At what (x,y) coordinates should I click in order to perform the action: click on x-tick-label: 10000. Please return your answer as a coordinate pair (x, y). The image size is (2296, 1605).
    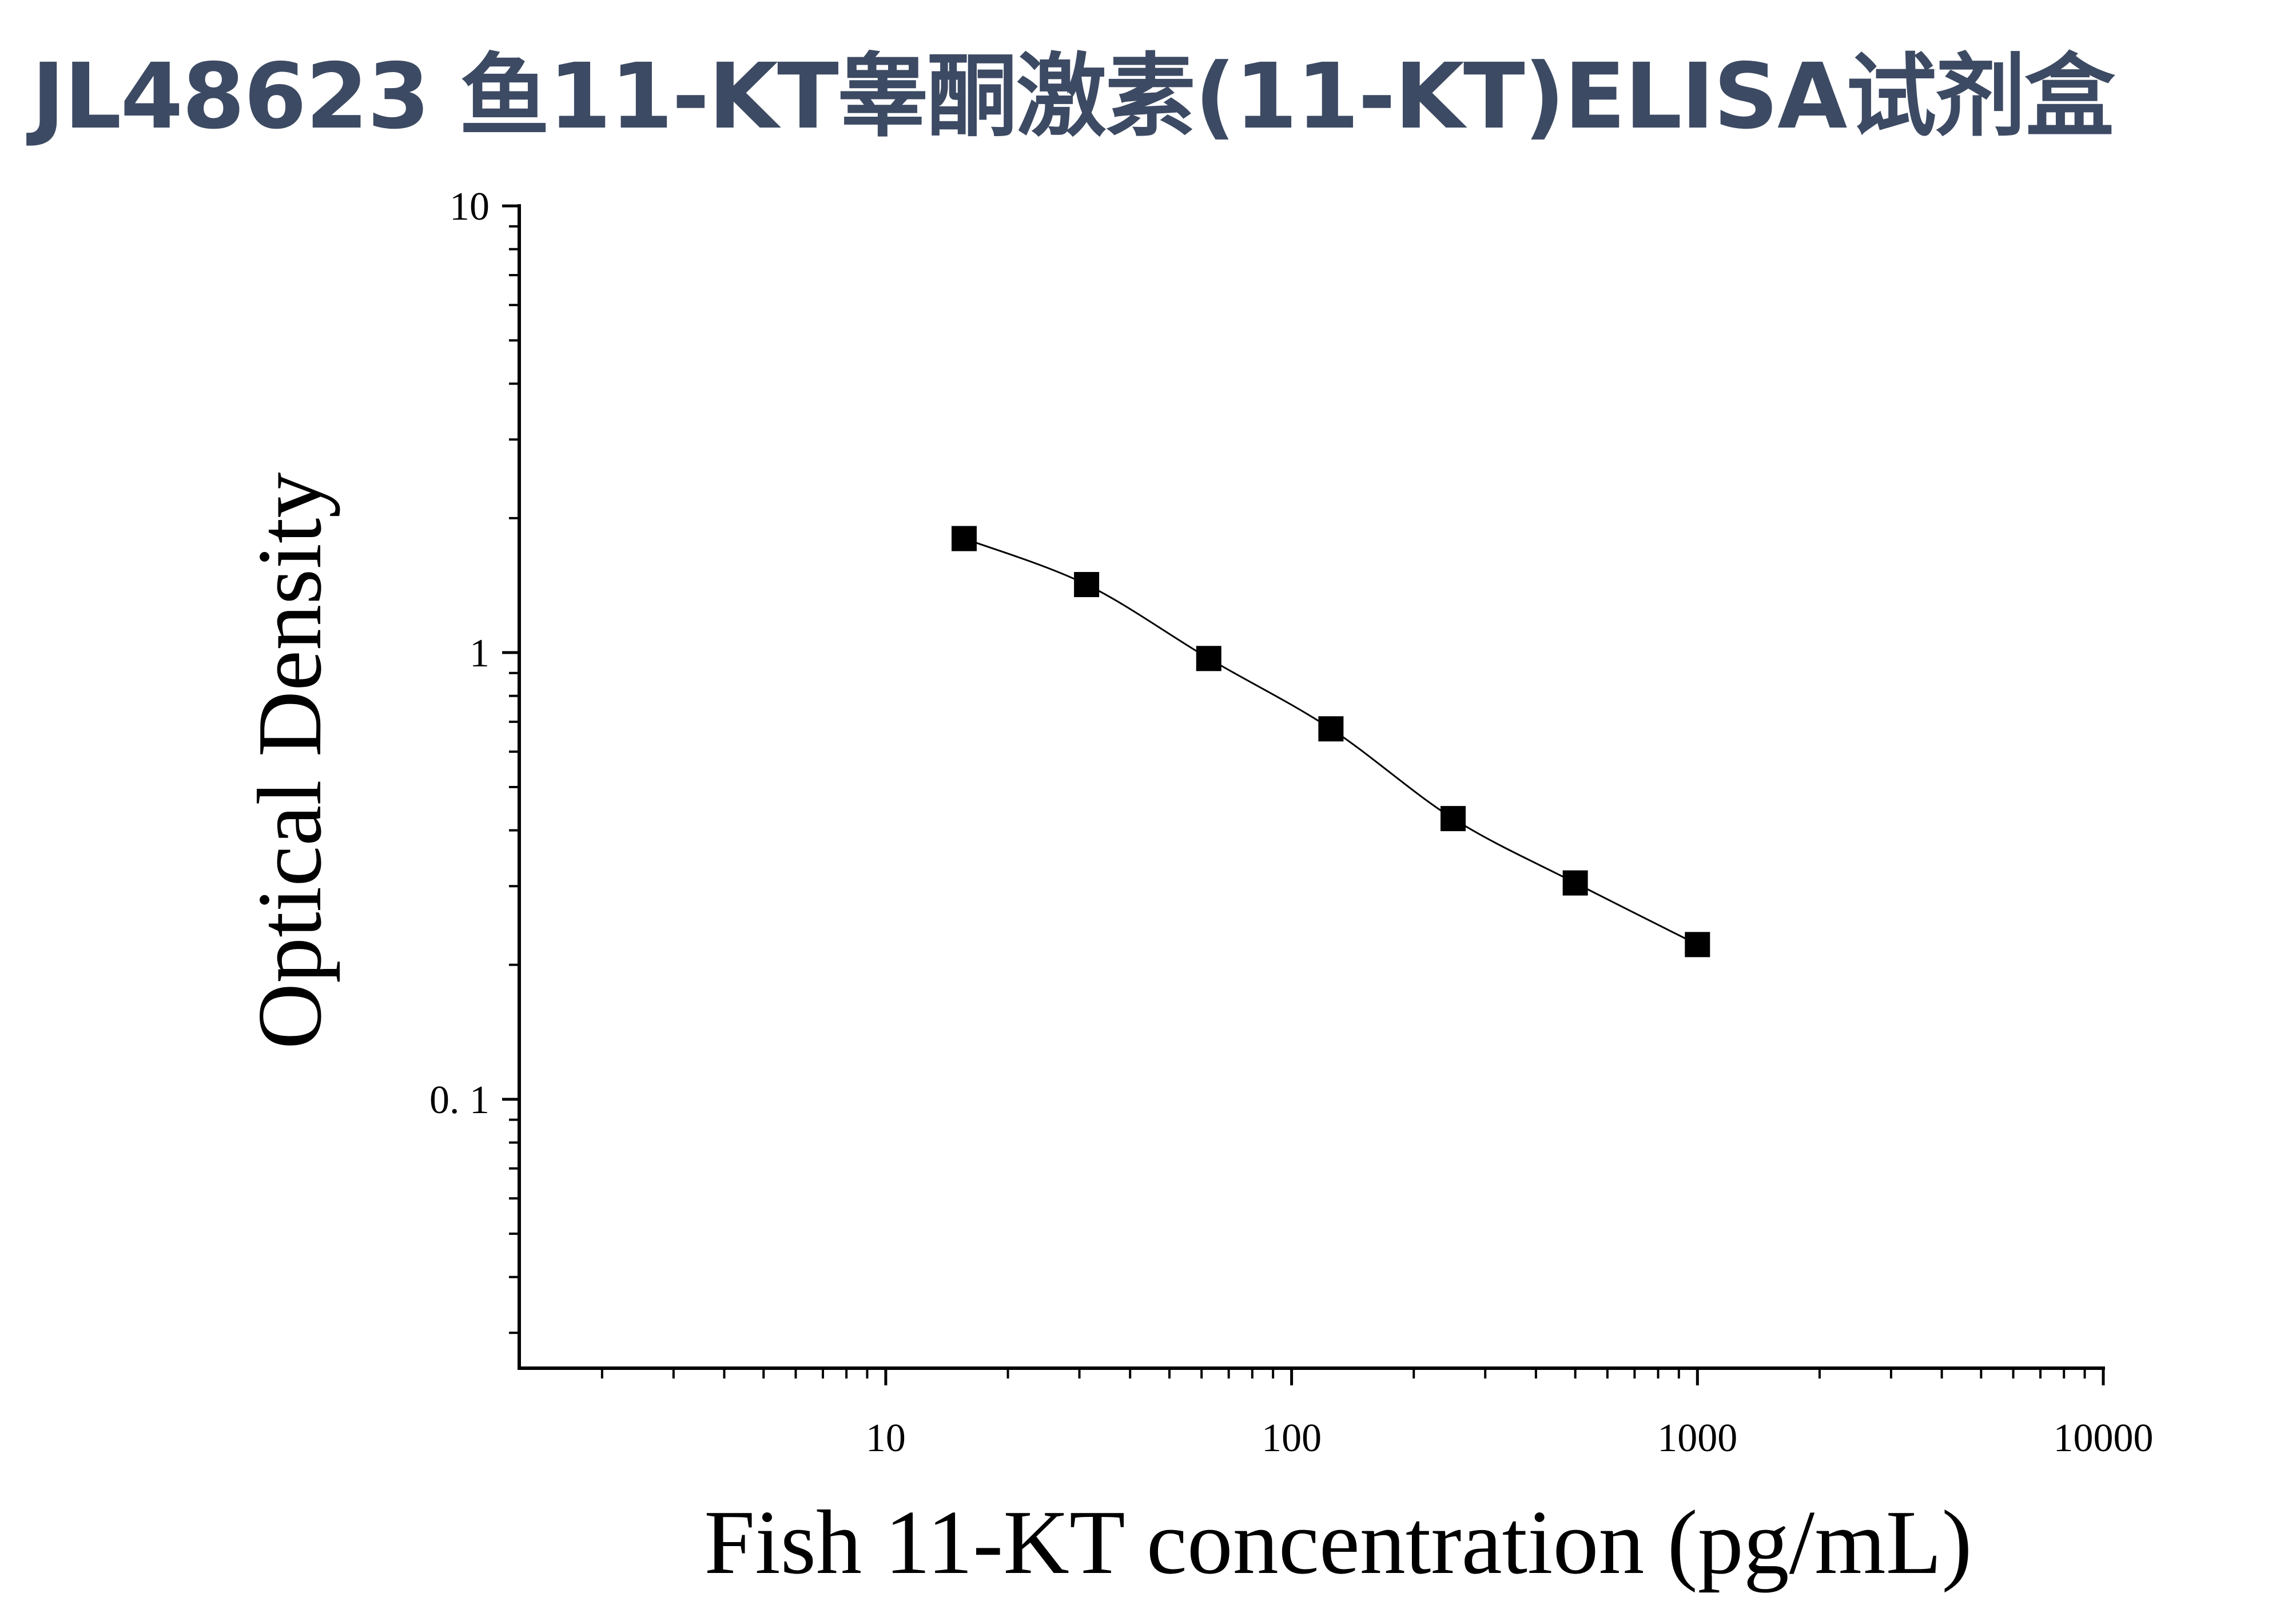
    Looking at the image, I should click on (2104, 1438).